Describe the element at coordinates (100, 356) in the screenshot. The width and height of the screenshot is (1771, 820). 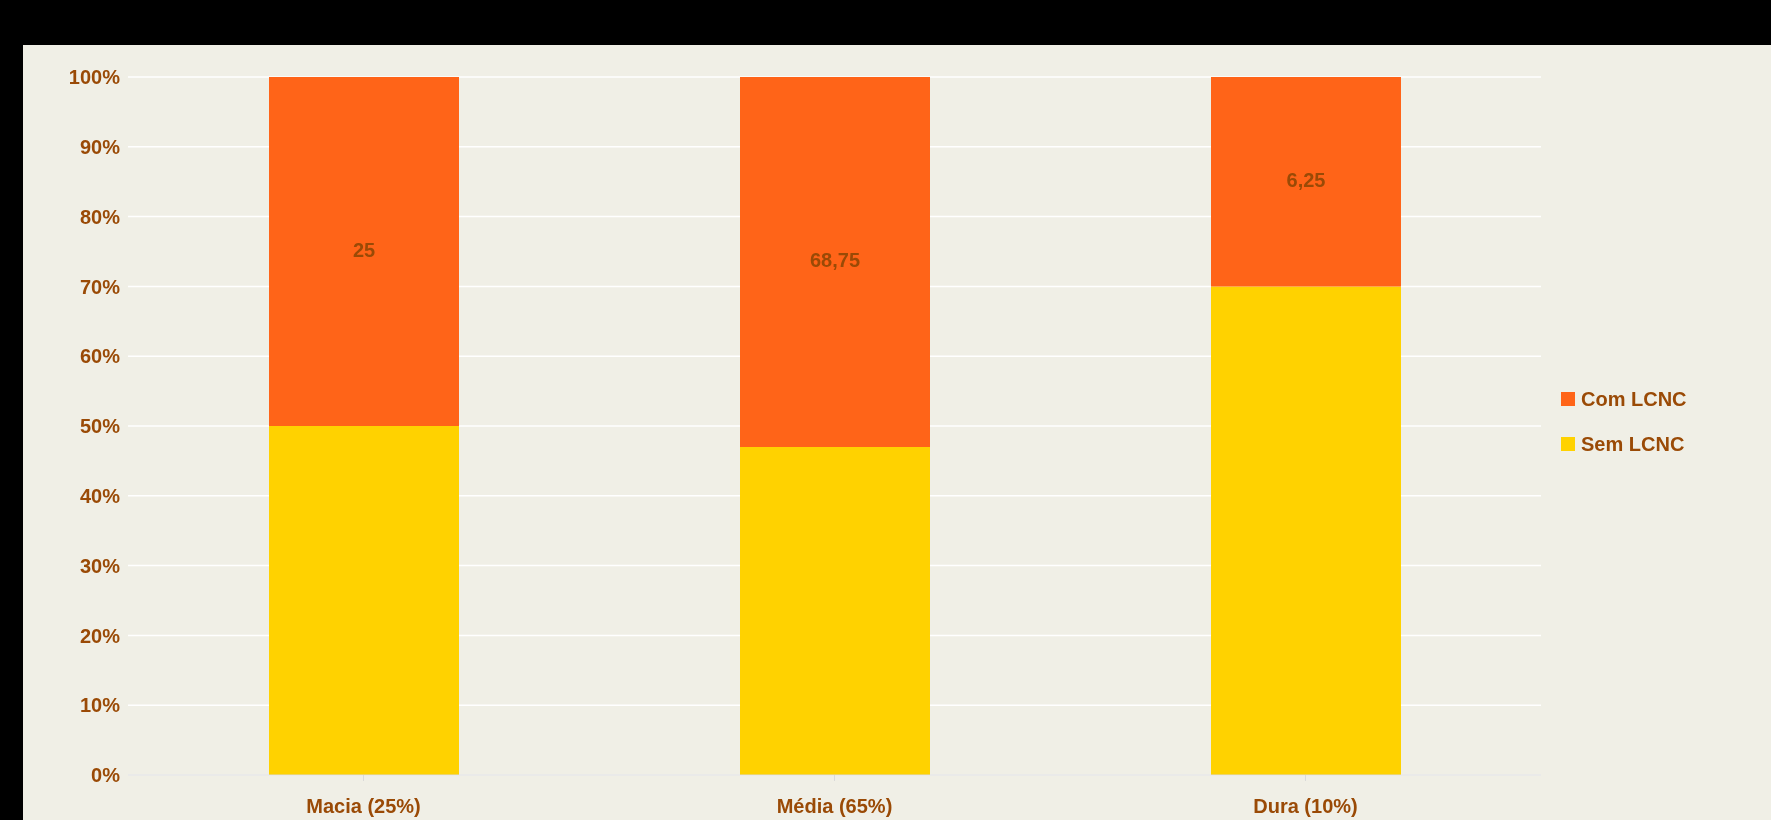
I see `y-tick-label: 60%` at that location.